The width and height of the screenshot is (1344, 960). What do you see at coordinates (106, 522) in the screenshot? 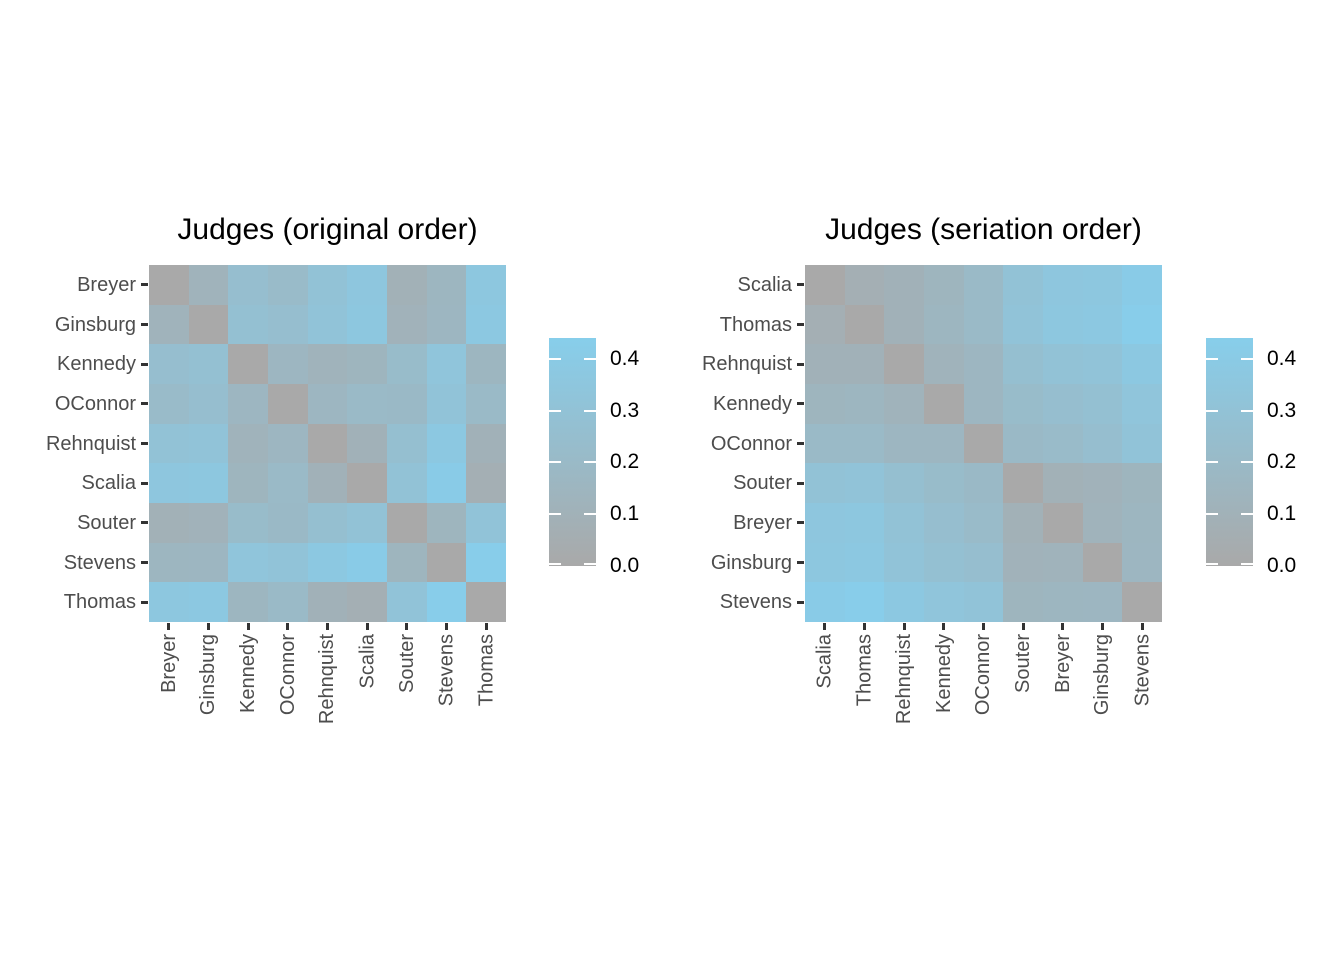
I see `y-axis-label: Souter` at bounding box center [106, 522].